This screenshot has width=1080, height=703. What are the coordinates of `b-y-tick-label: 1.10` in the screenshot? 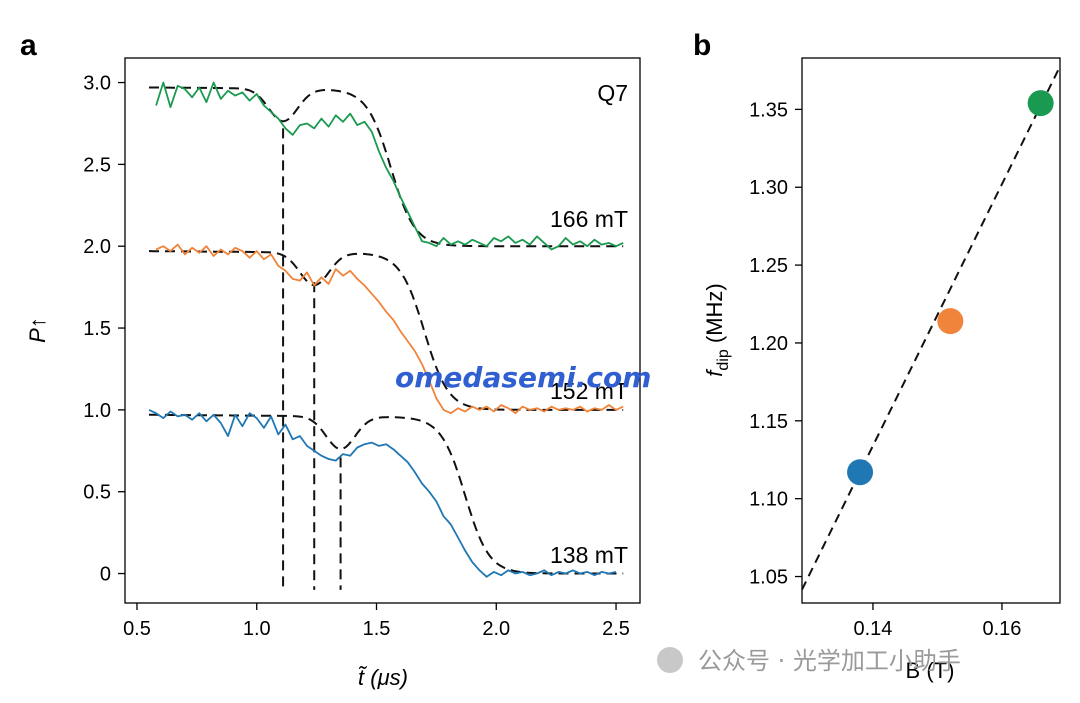 It's located at (768, 500).